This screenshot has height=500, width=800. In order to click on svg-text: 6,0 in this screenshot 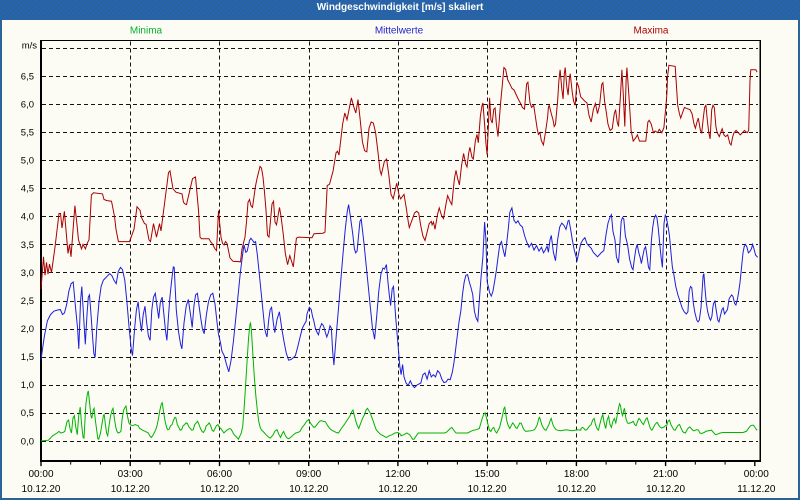, I will do `click(27, 105)`.